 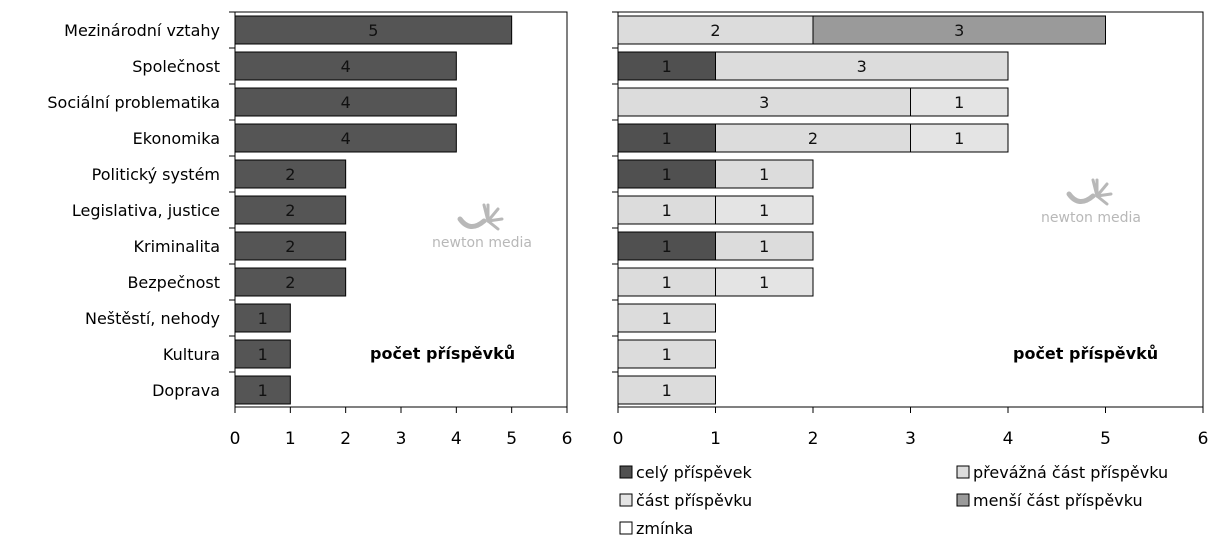 What do you see at coordinates (442, 353) in the screenshot?
I see `left-annotation: počet příspěvků` at bounding box center [442, 353].